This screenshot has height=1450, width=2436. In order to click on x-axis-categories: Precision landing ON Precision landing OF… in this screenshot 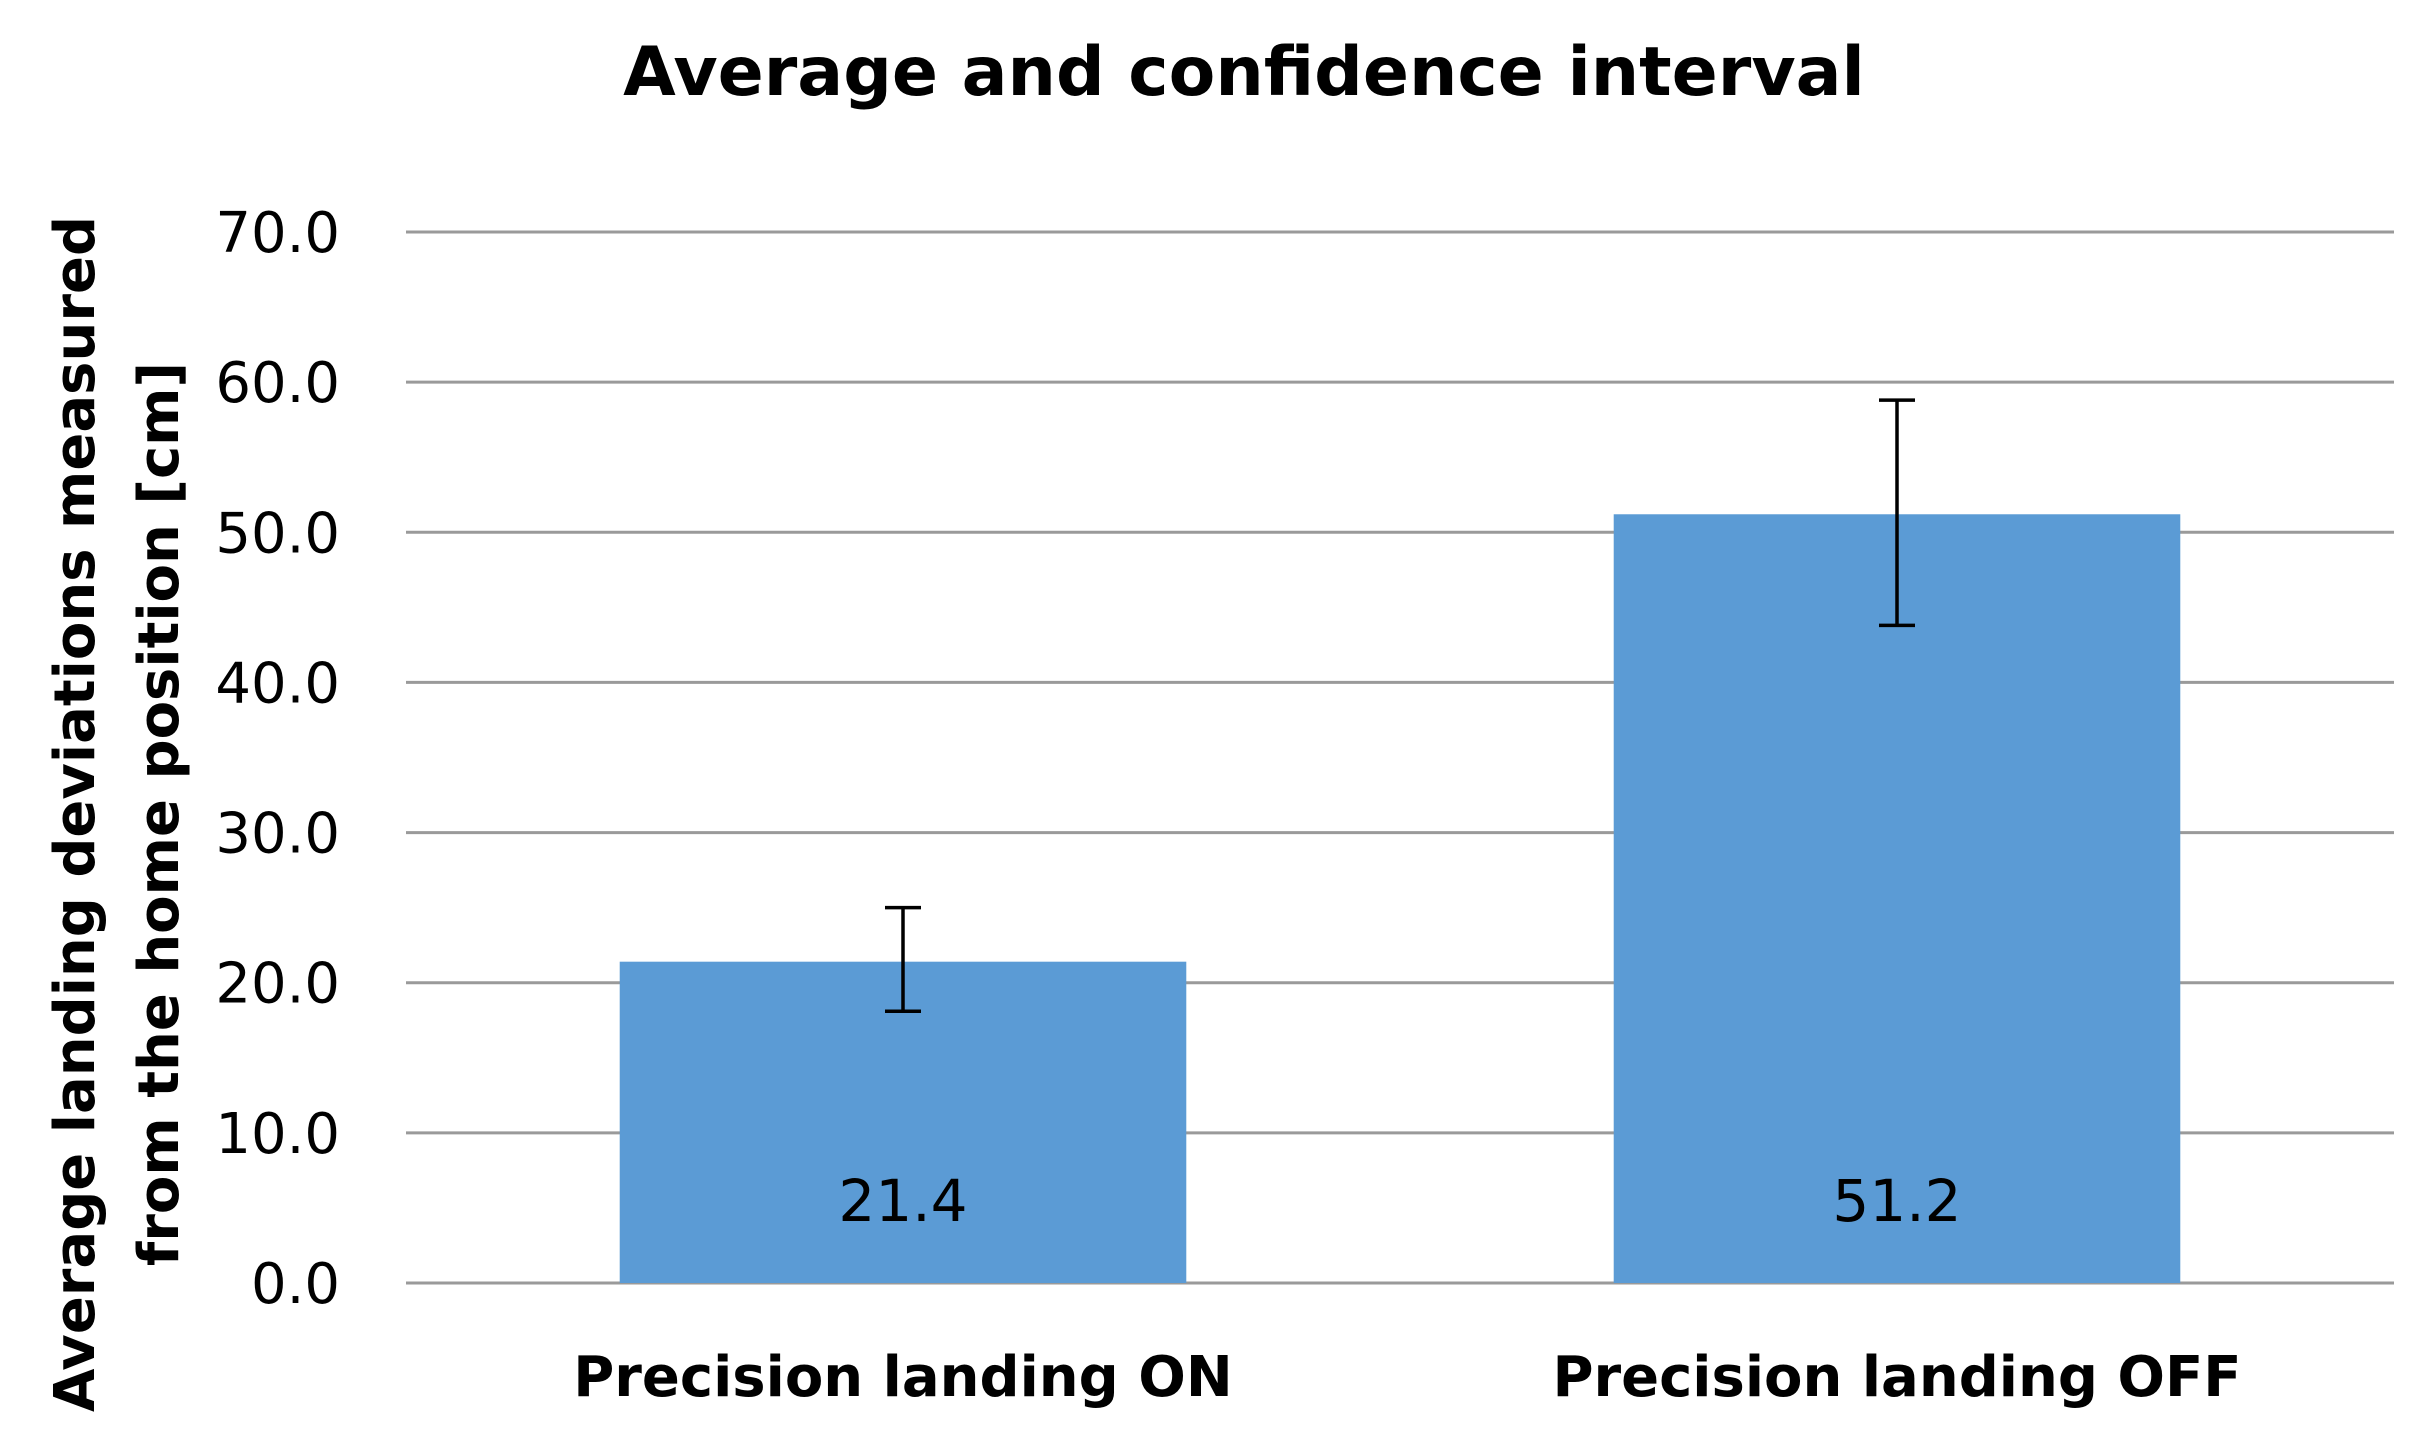, I will do `click(1407, 1377)`.